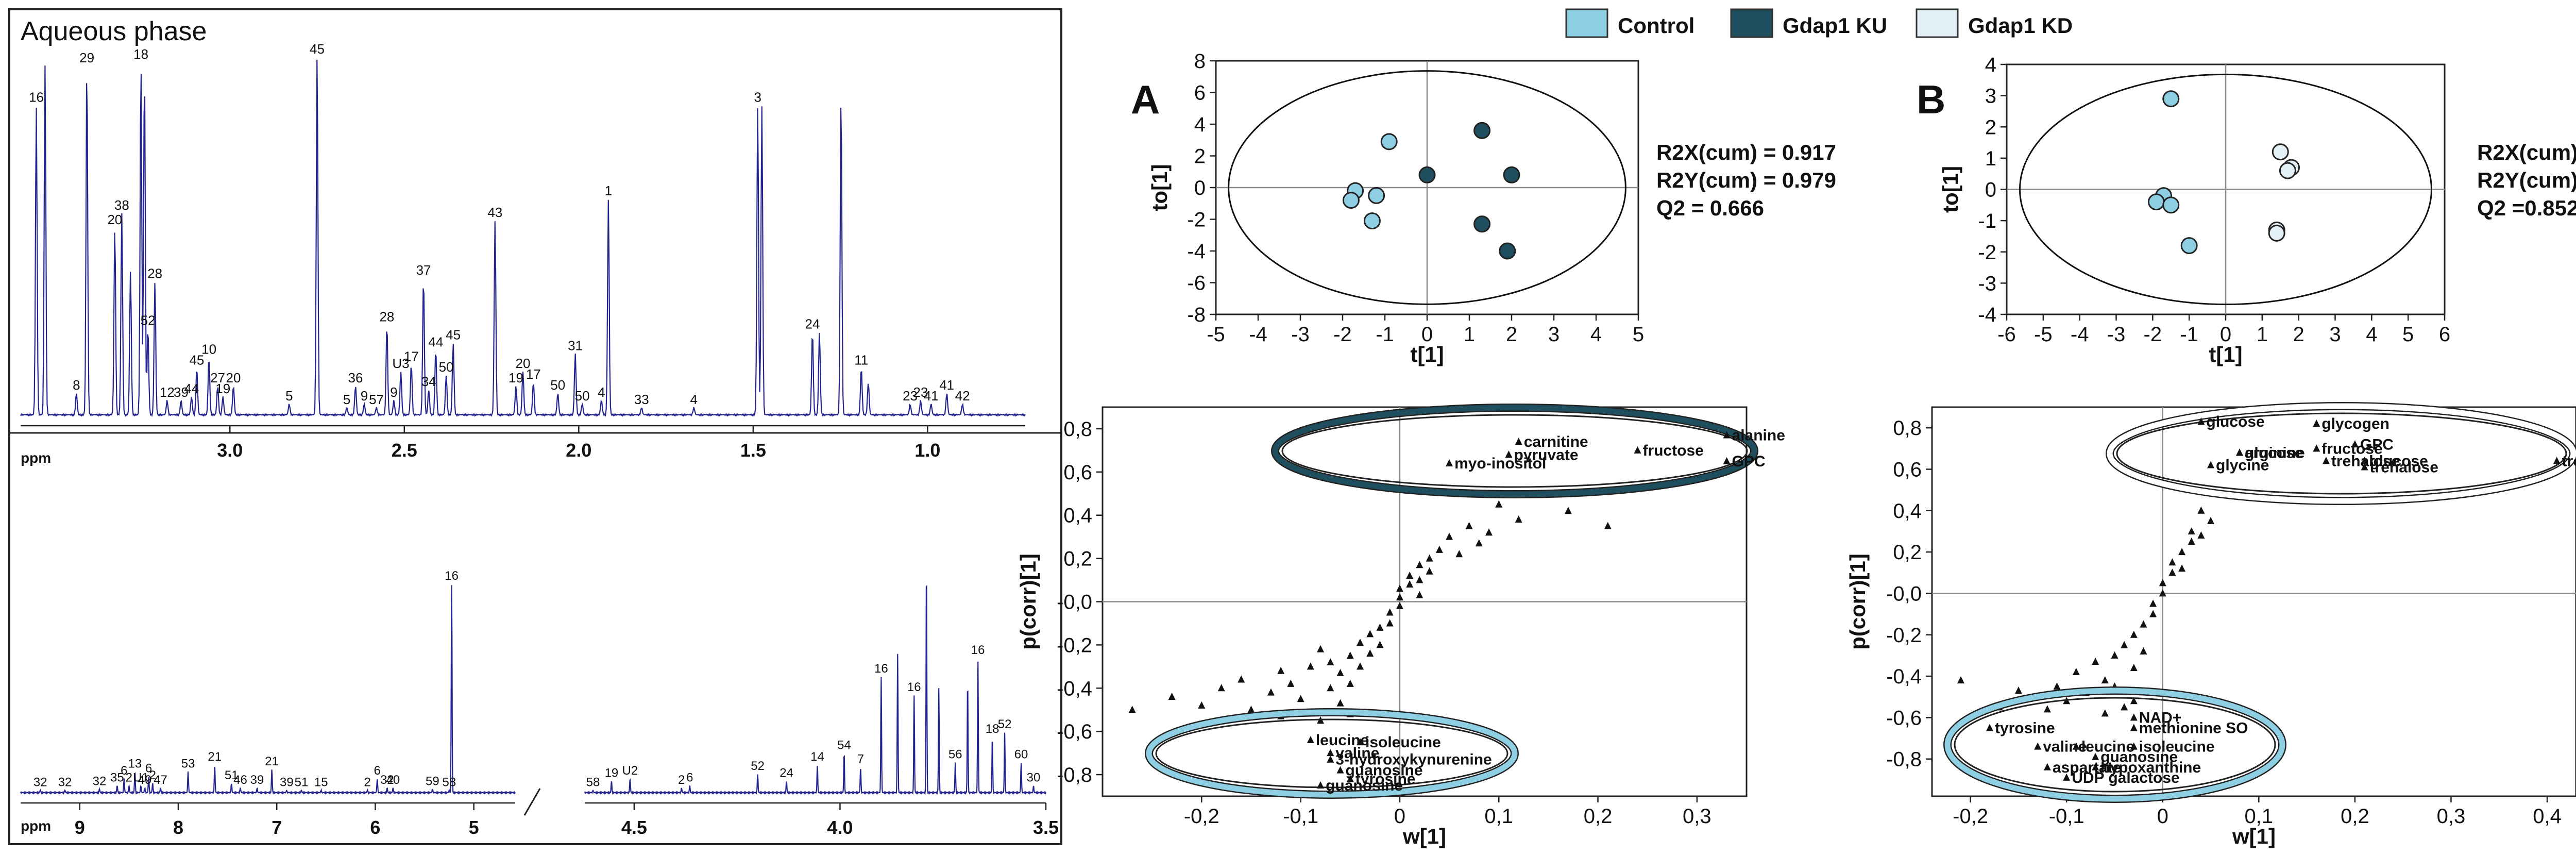 This screenshot has width=2576, height=855. Describe the element at coordinates (433, 781) in the screenshot. I see `nmr-peak-label: 59` at that location.